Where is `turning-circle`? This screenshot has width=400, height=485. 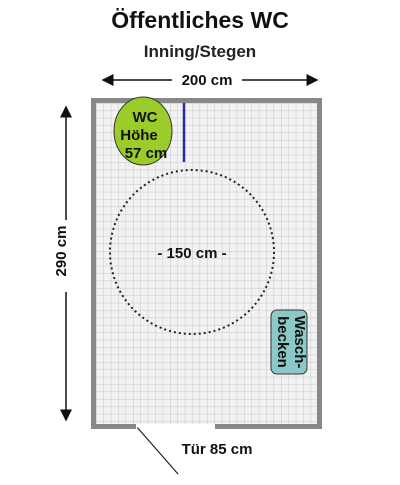 turning-circle is located at coordinates (192, 252).